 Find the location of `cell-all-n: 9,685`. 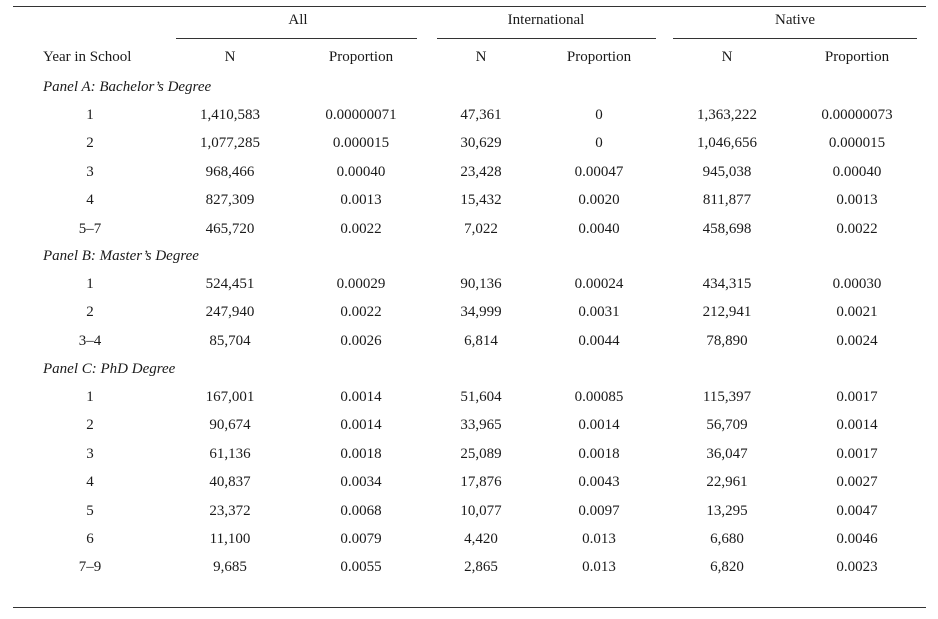

cell-all-n: 9,685 is located at coordinates (230, 567).